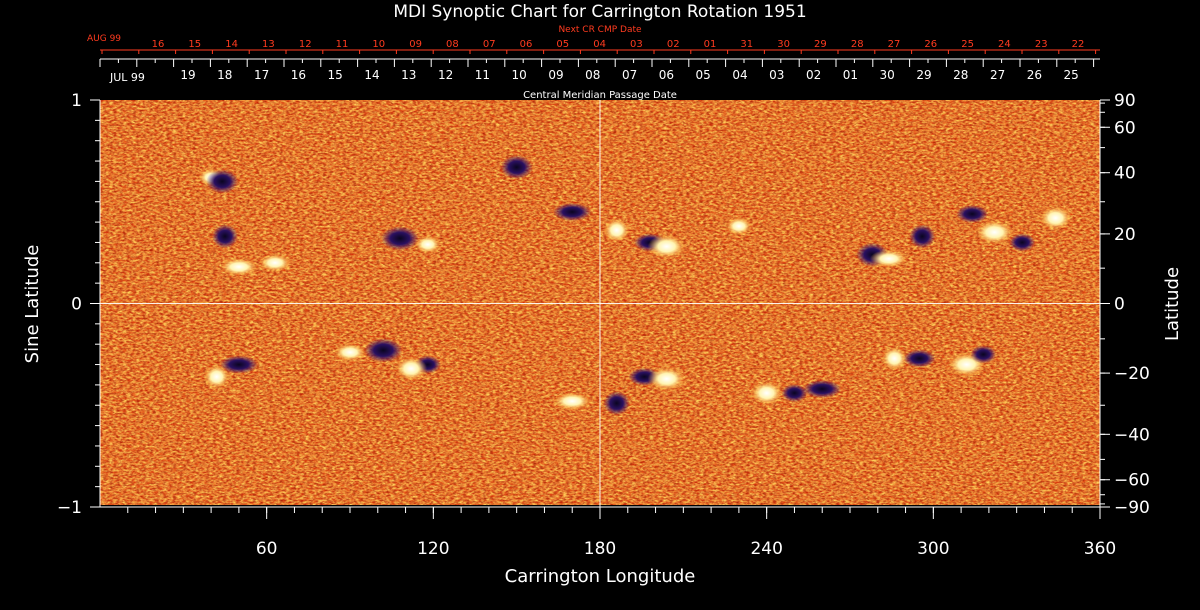 This screenshot has width=1200, height=610. Describe the element at coordinates (378, 44) in the screenshot. I see `top-axis-date-label: 10` at that location.